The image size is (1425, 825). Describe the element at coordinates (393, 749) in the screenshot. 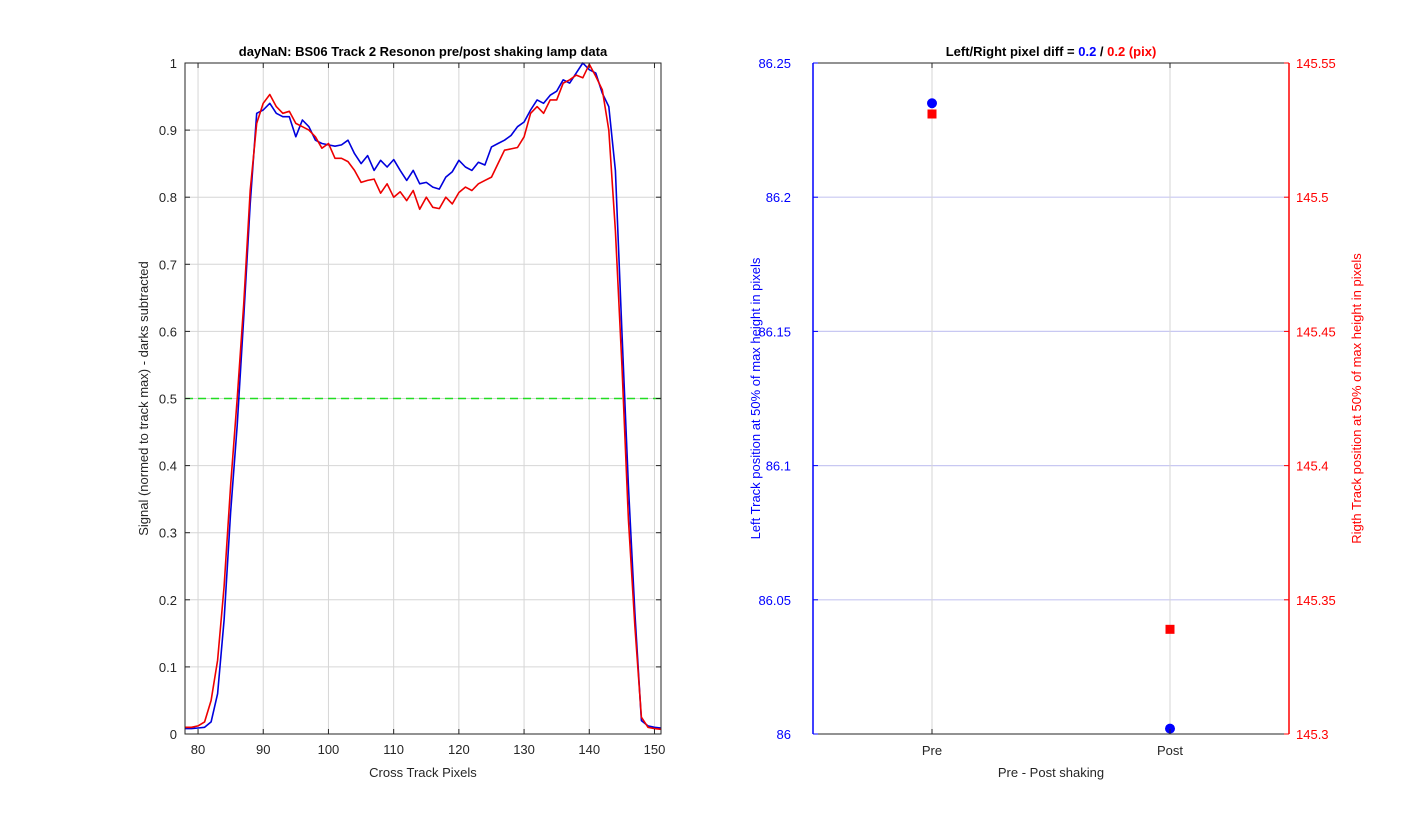

I see `x-tick-label: 110` at that location.